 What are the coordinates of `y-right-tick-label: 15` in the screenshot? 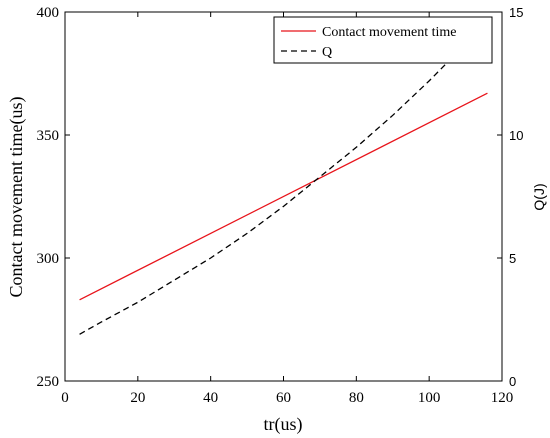 It's located at (516, 12).